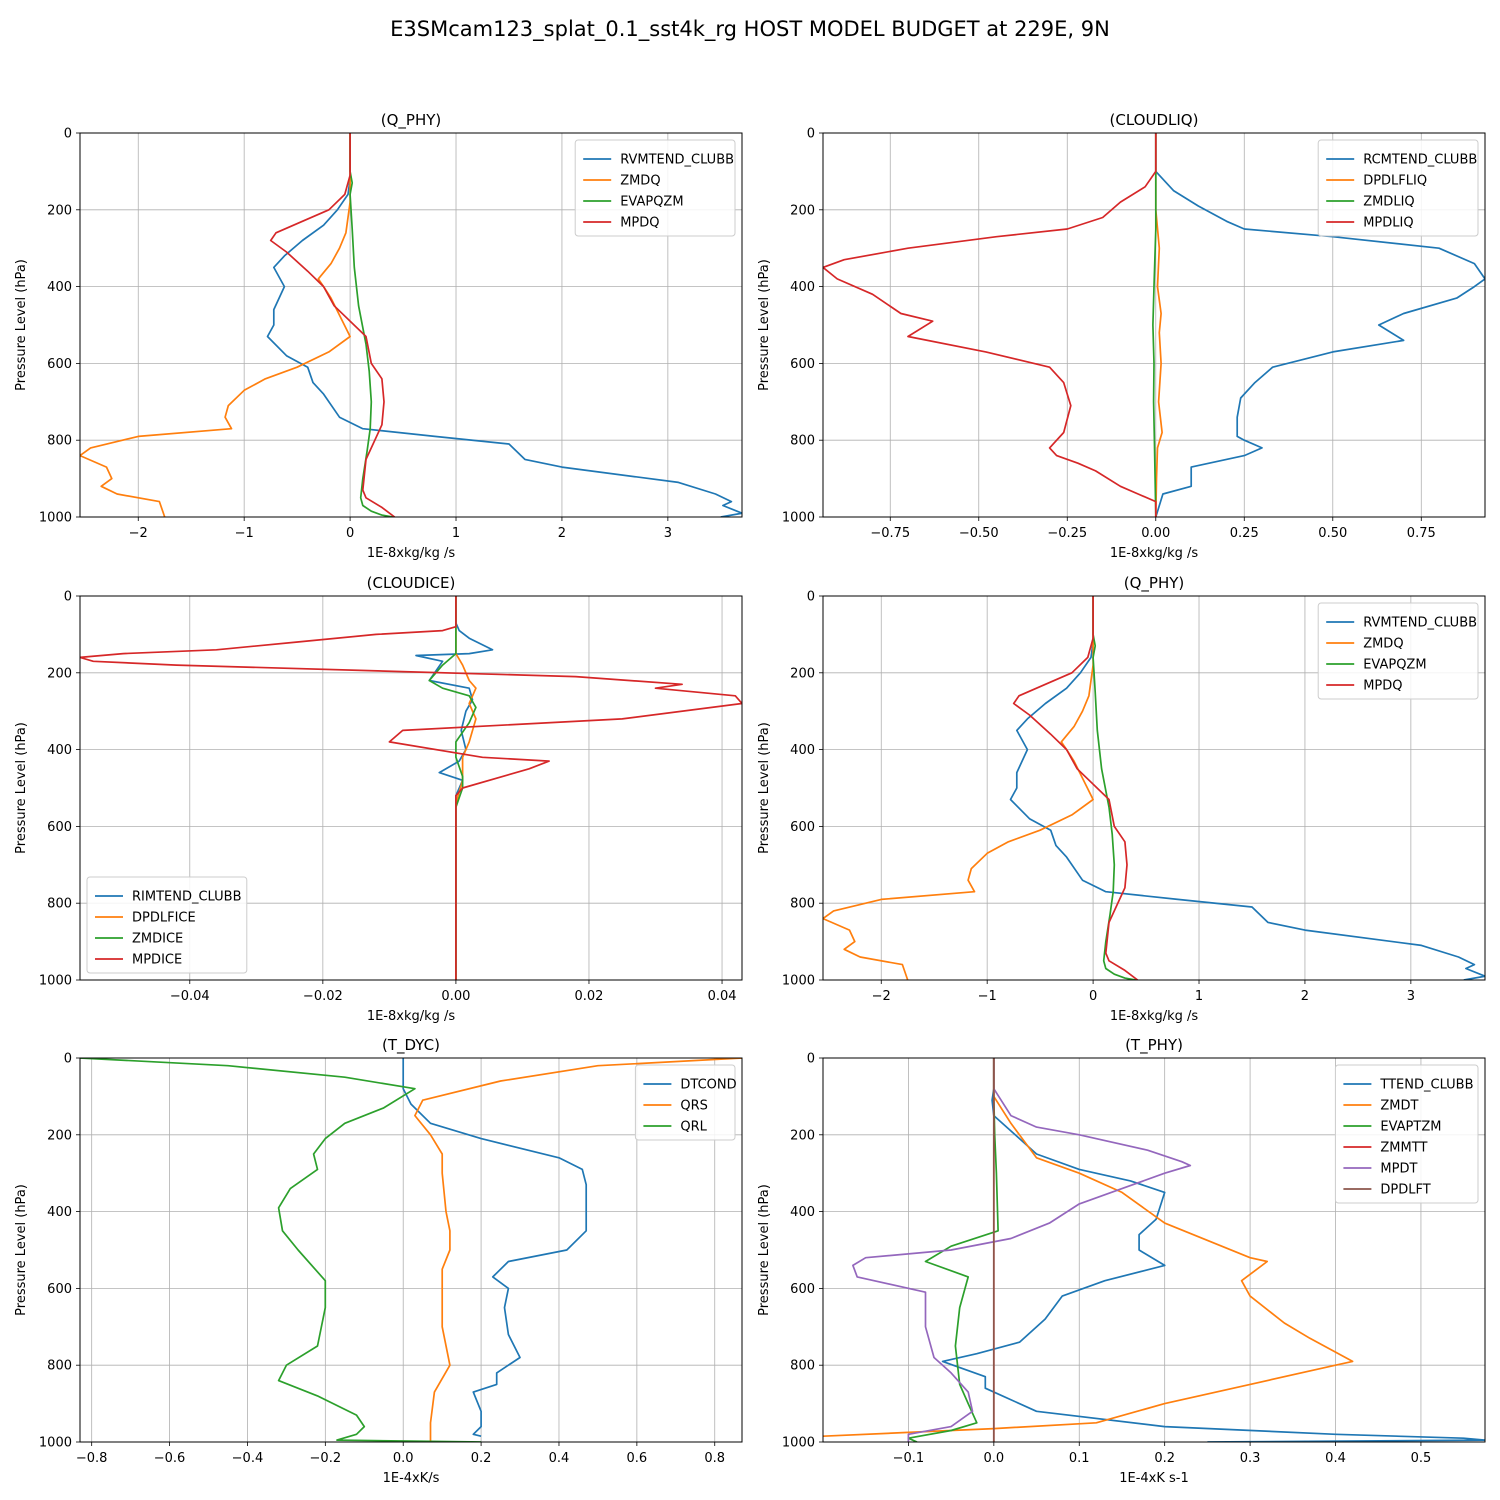  I want to click on legend-label: DPDLFLIQ, so click(1395, 181).